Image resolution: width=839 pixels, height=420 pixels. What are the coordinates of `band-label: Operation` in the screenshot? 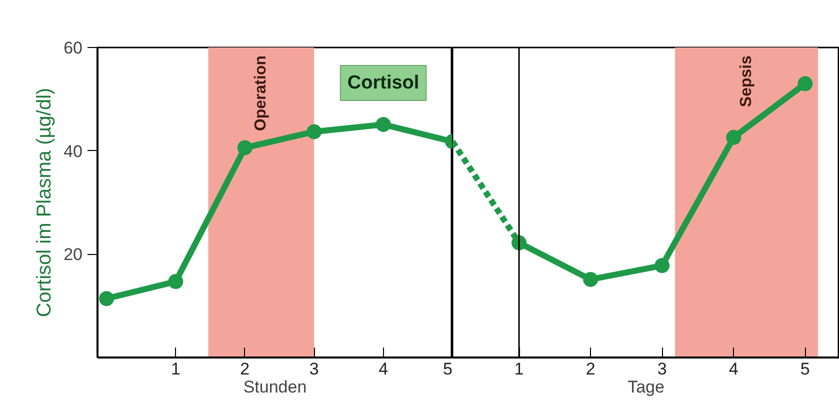 It's located at (261, 94).